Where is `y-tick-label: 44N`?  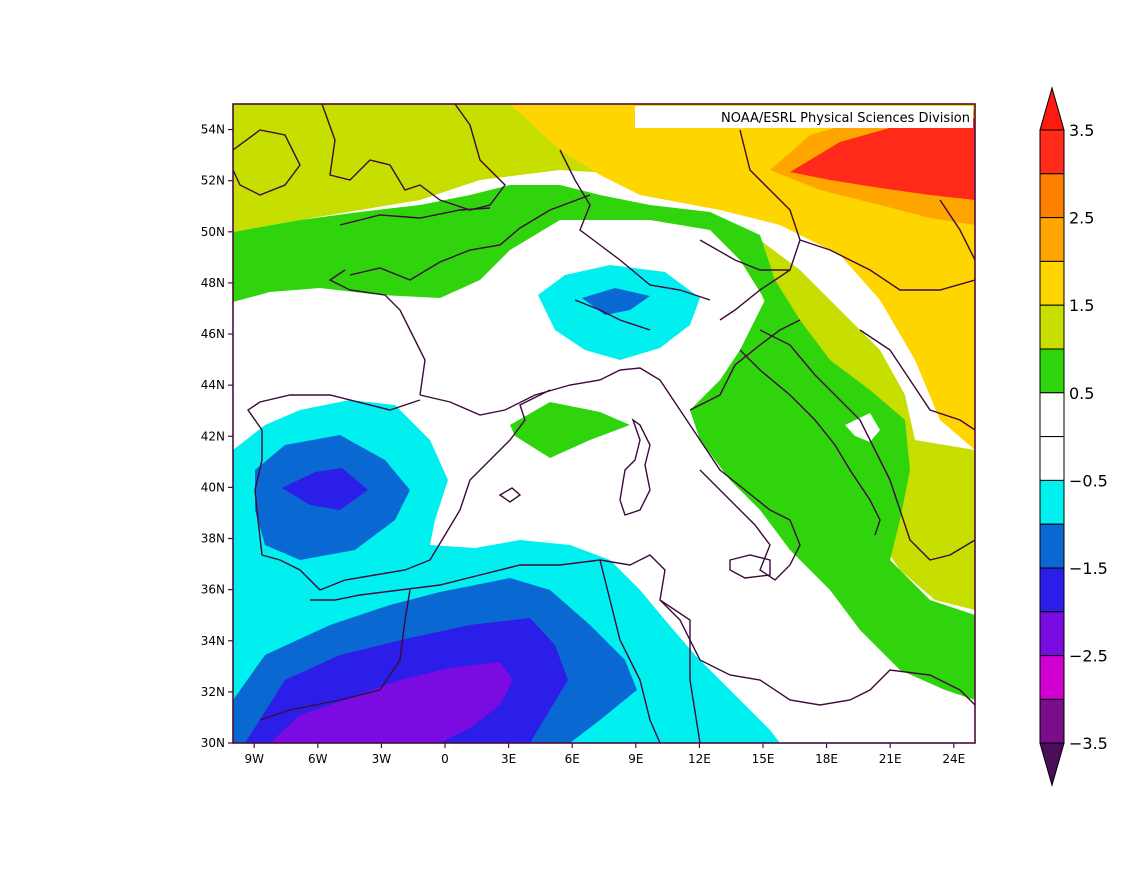 y-tick-label: 44N is located at coordinates (213, 385).